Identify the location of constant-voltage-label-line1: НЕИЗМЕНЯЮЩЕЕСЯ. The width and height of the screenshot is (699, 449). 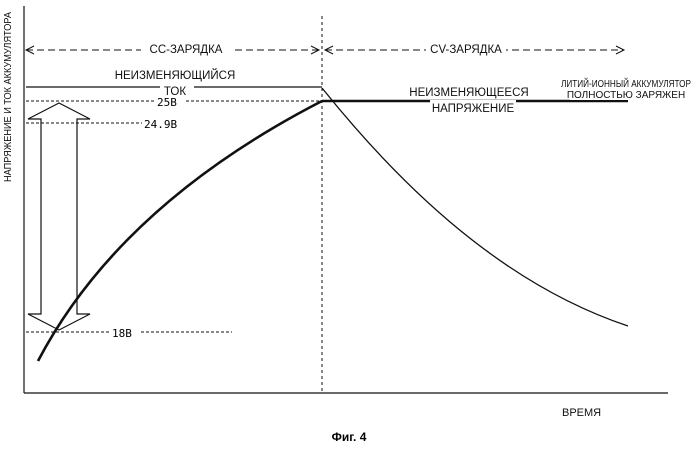
(468, 93).